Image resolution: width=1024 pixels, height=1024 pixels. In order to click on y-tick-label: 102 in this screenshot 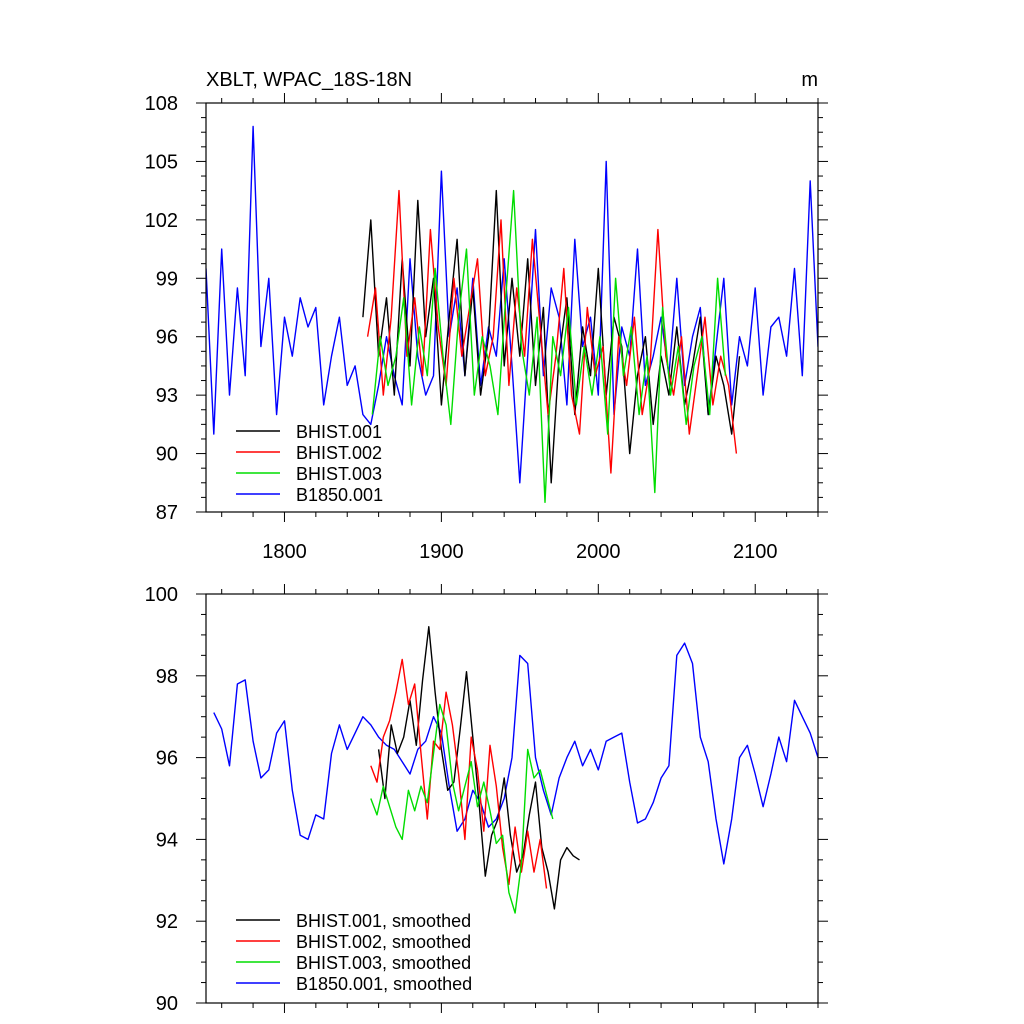, I will do `click(161, 221)`.